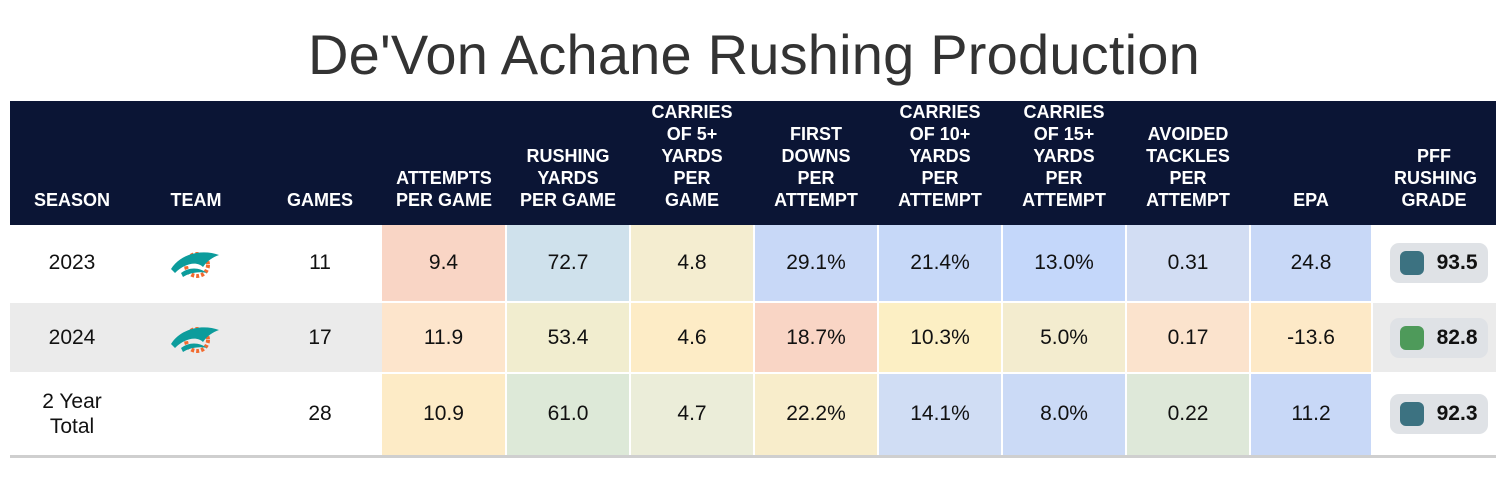 This screenshot has width=1508, height=478. I want to click on grade-cell: 82.8, so click(1434, 338).